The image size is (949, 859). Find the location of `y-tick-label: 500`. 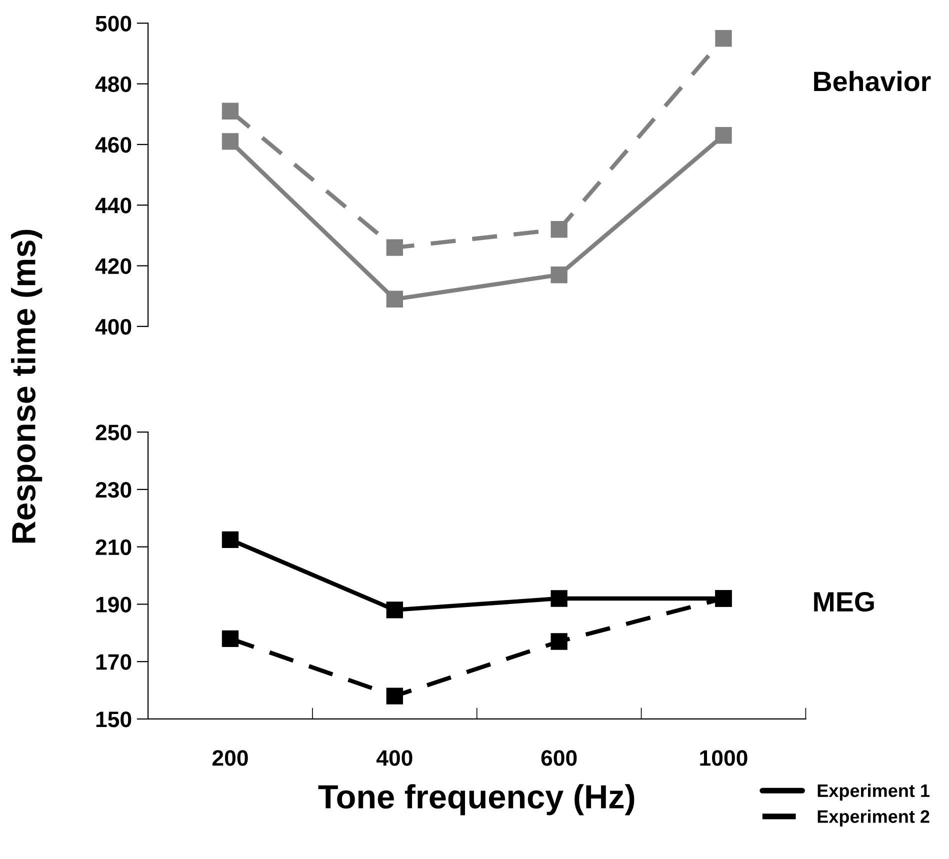

y-tick-label: 500 is located at coordinates (114, 24).